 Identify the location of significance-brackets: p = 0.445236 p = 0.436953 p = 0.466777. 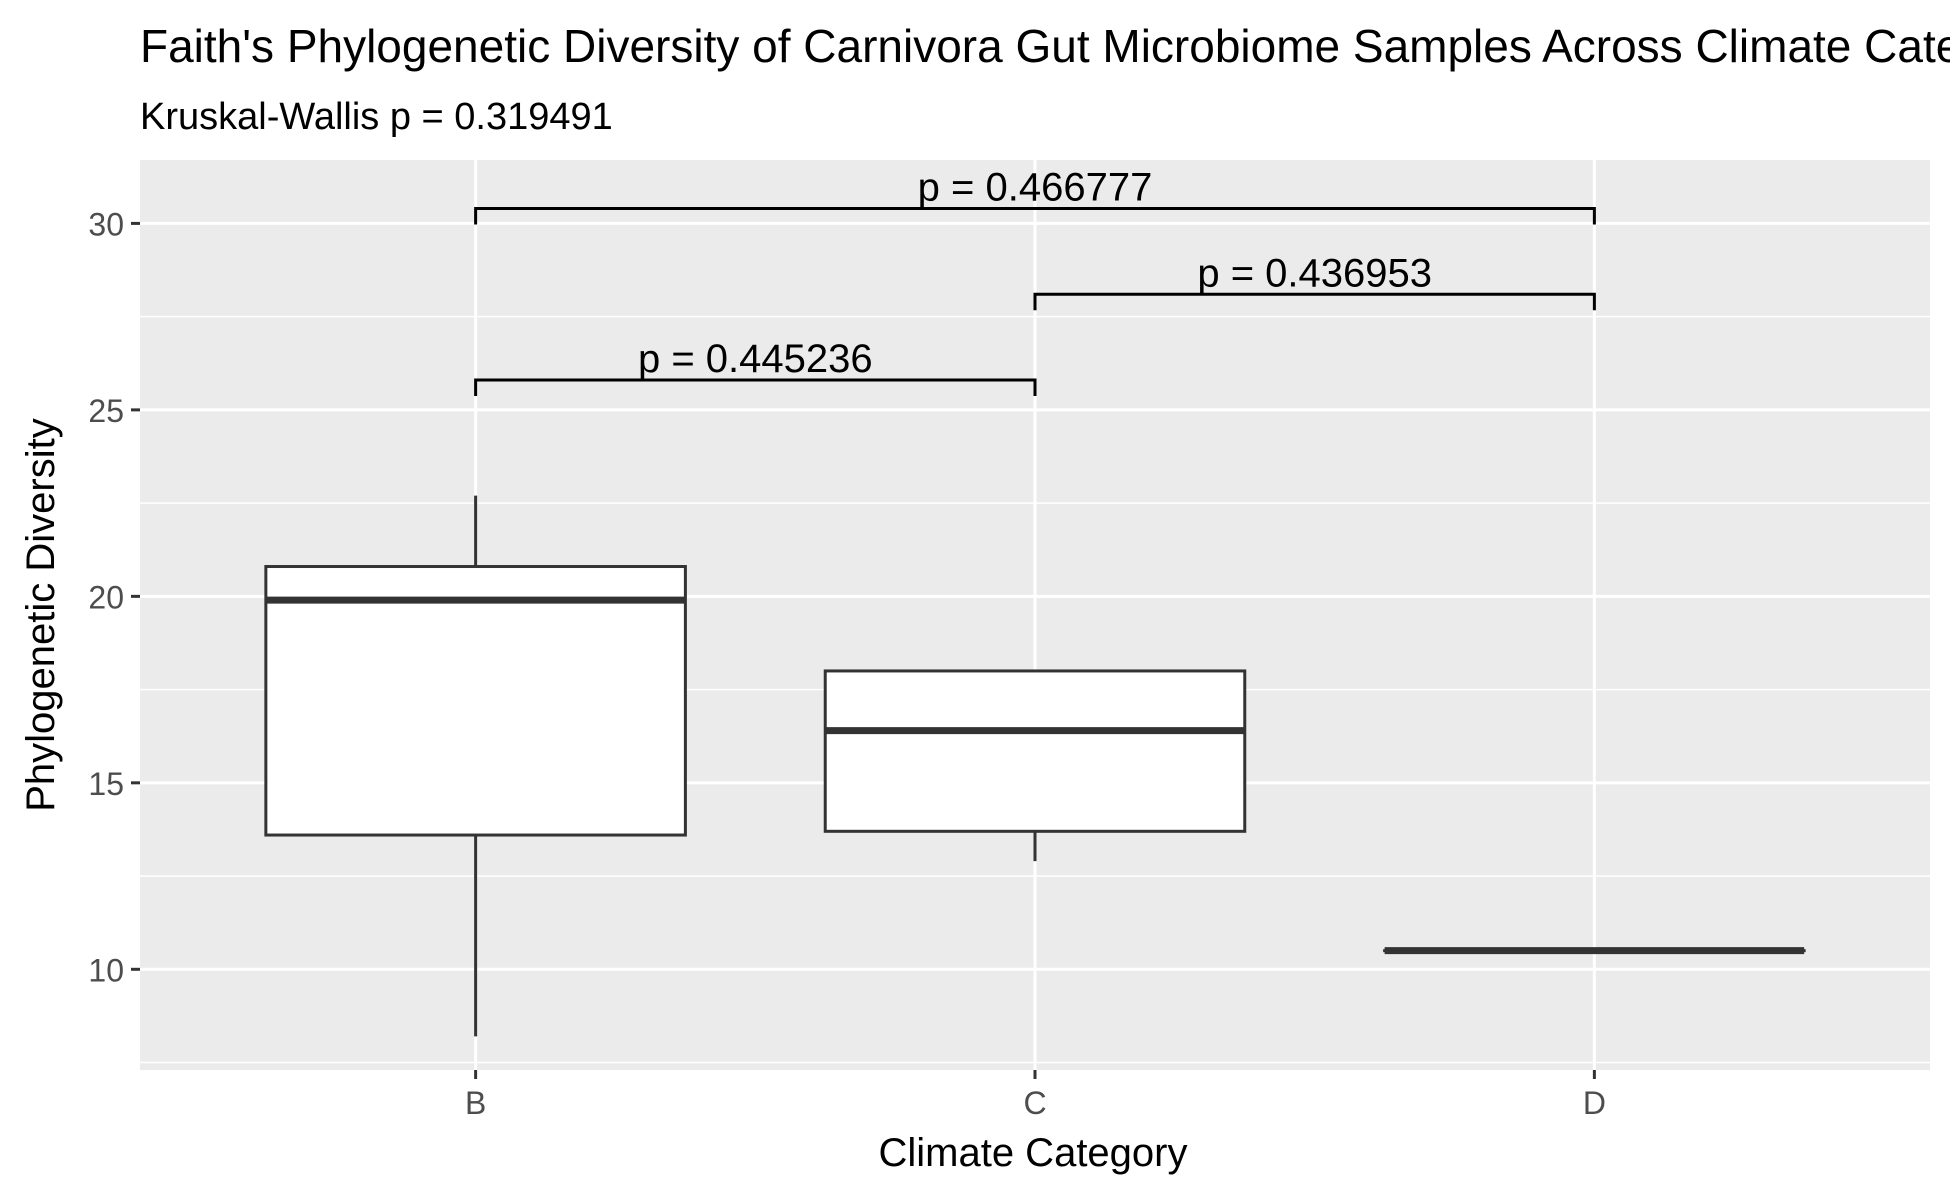
(1035, 281).